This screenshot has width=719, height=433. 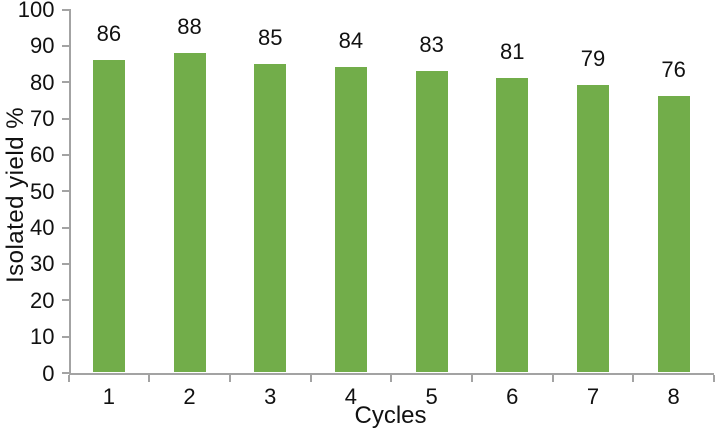 What do you see at coordinates (390, 415) in the screenshot?
I see `x-axis-title-text: Cycles` at bounding box center [390, 415].